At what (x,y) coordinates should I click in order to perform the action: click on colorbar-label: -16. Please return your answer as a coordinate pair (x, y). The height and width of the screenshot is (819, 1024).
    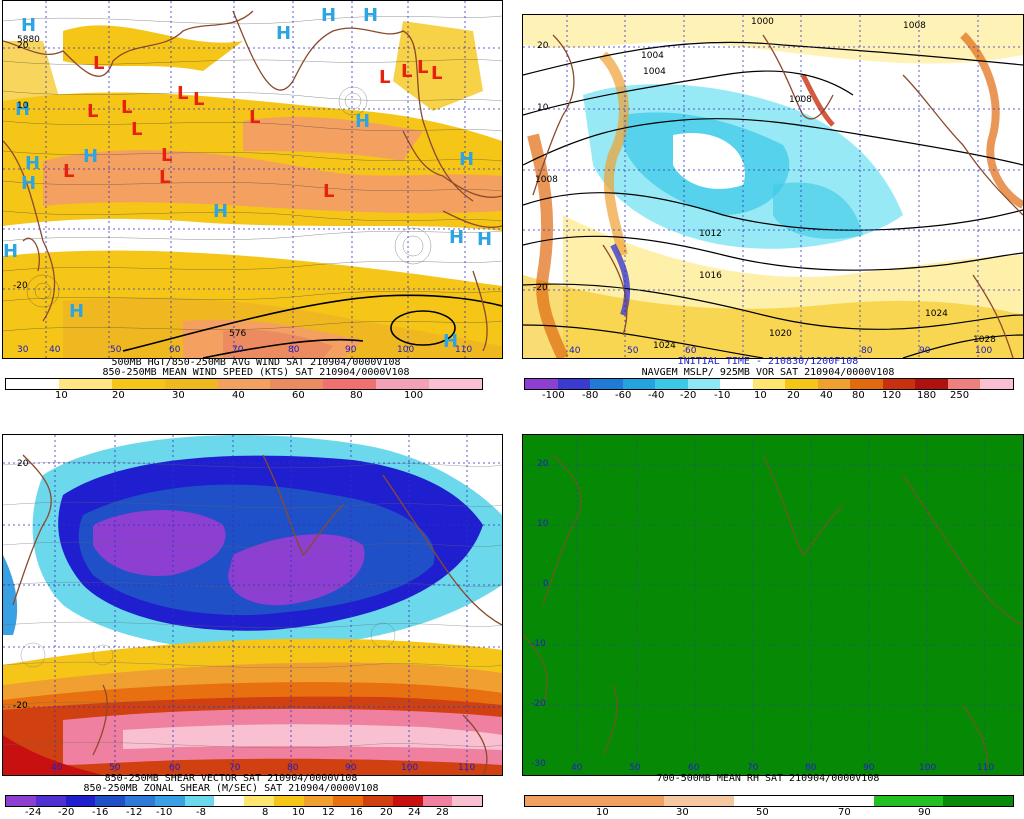
    Looking at the image, I should click on (100, 812).